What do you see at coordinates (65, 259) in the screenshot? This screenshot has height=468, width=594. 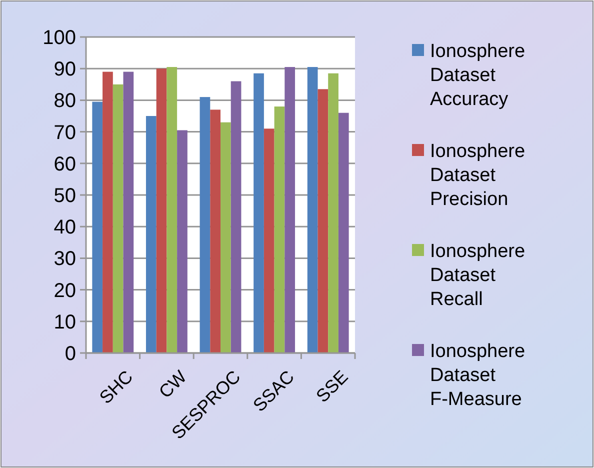 I see `y-tick-label: 30` at bounding box center [65, 259].